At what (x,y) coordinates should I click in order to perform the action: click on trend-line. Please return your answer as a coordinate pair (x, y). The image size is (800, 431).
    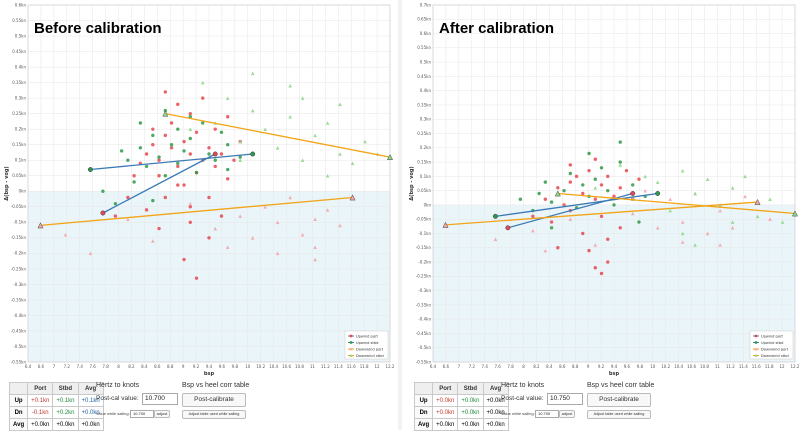
    Looking at the image, I should click on (676, 203).